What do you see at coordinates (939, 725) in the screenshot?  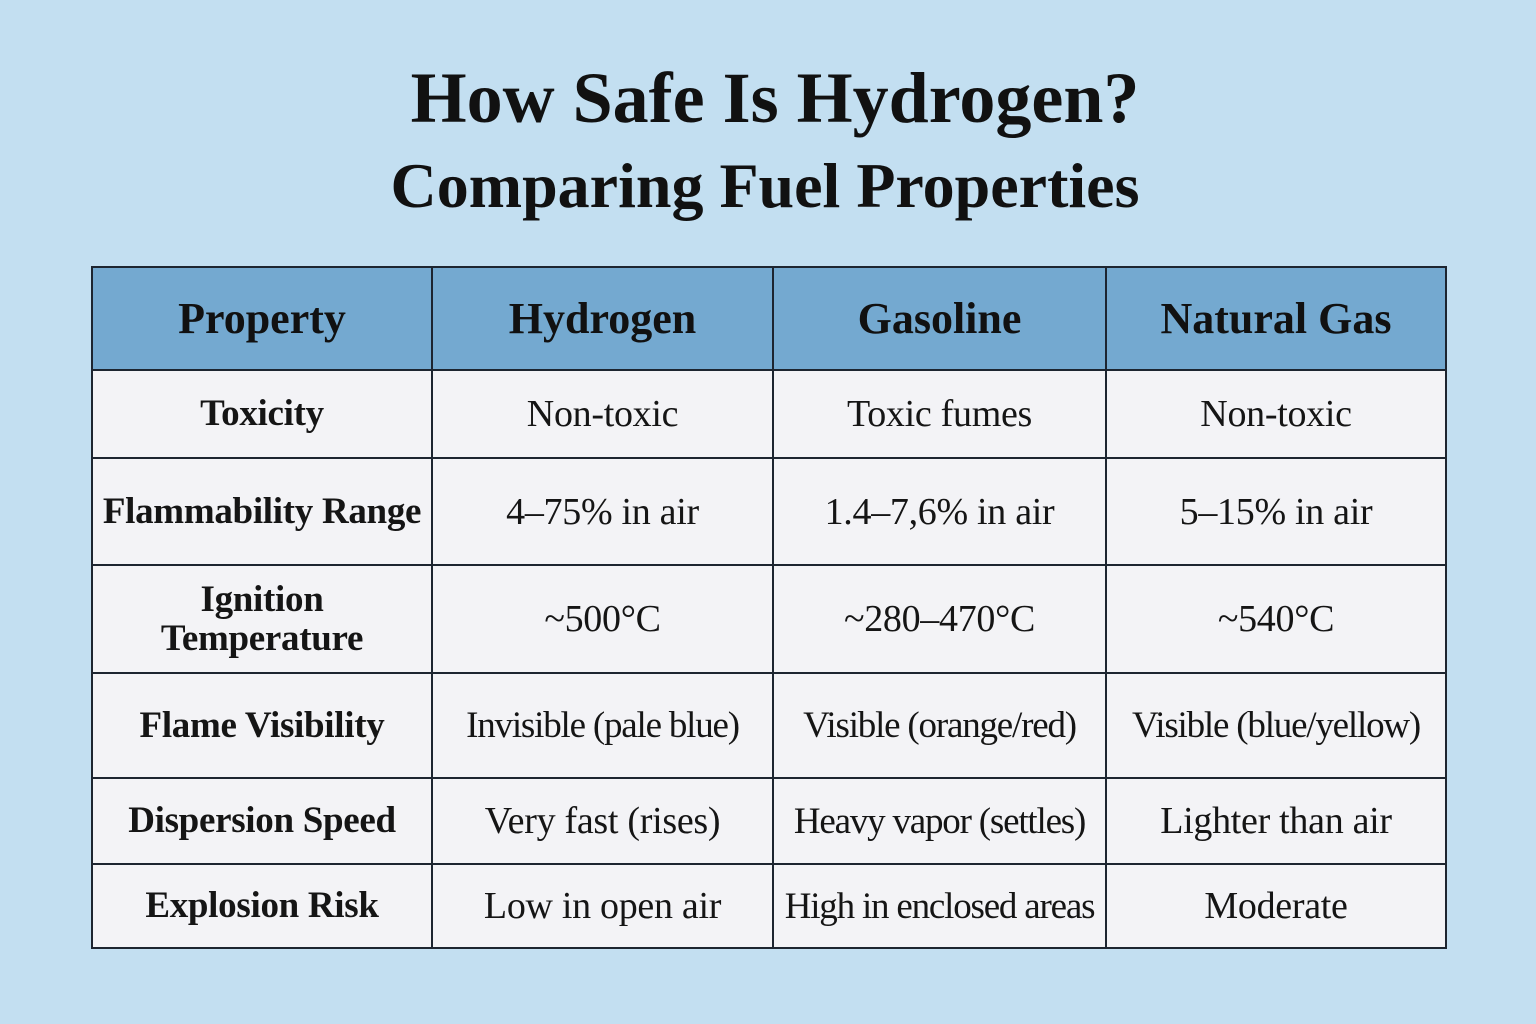 I see `gasoline-cell: Visible (orange/red)` at bounding box center [939, 725].